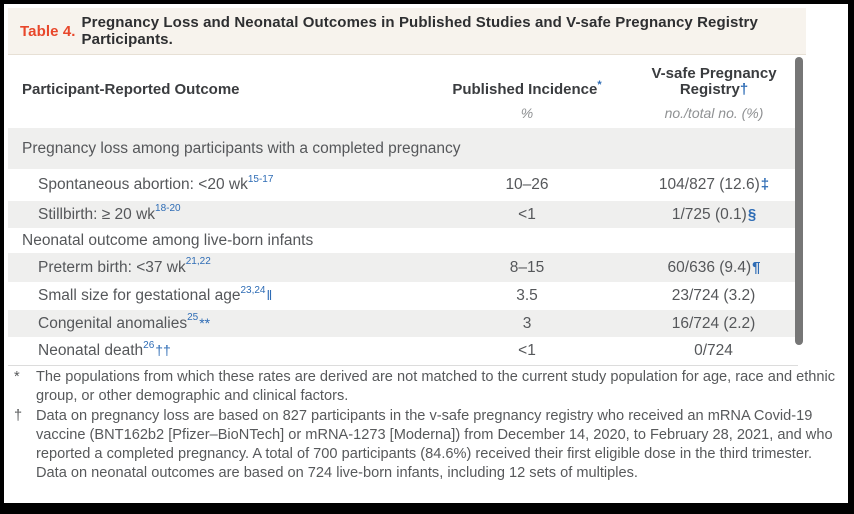 The image size is (854, 514). What do you see at coordinates (403, 214) in the screenshot?
I see `table-row: Stillbirth: ≥ 20 wk18-20 <1 1/725 (0.1)§` at bounding box center [403, 214].